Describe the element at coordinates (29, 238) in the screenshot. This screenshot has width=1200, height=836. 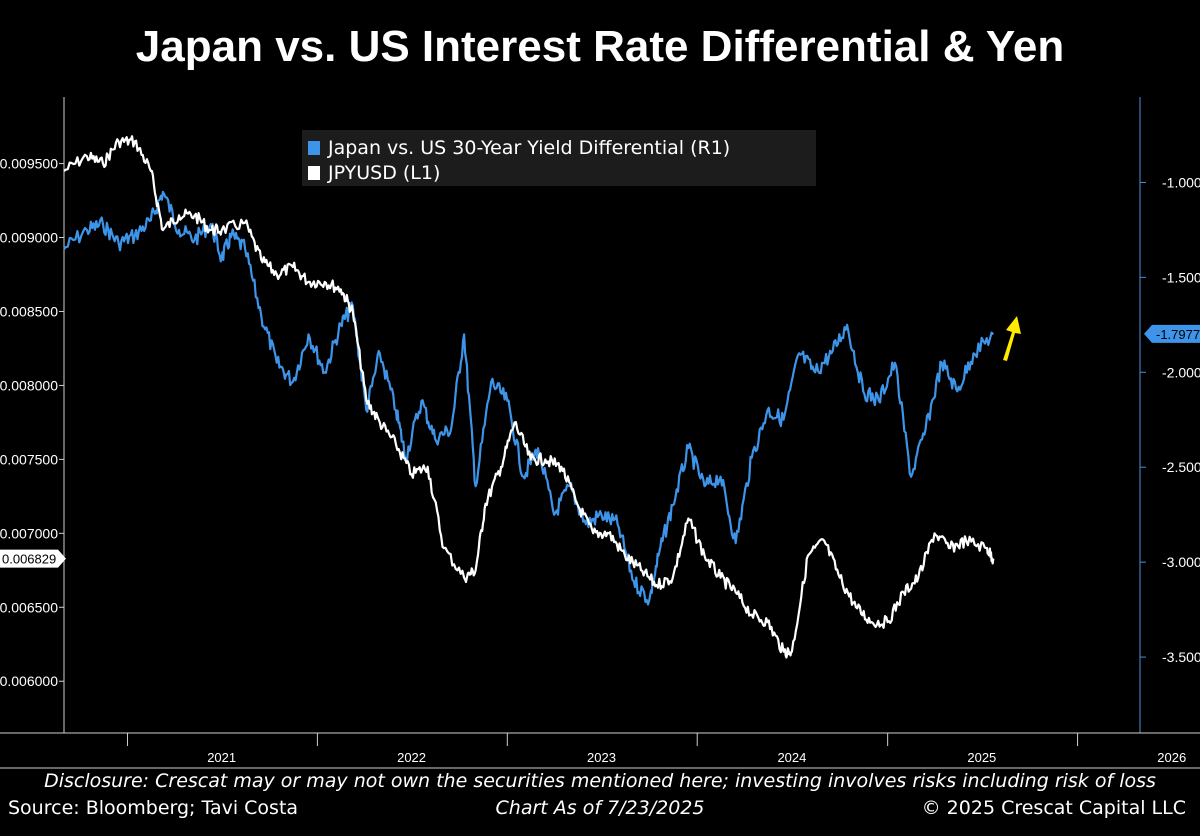
I see `left-axis-tick-label: 0.009000` at that location.